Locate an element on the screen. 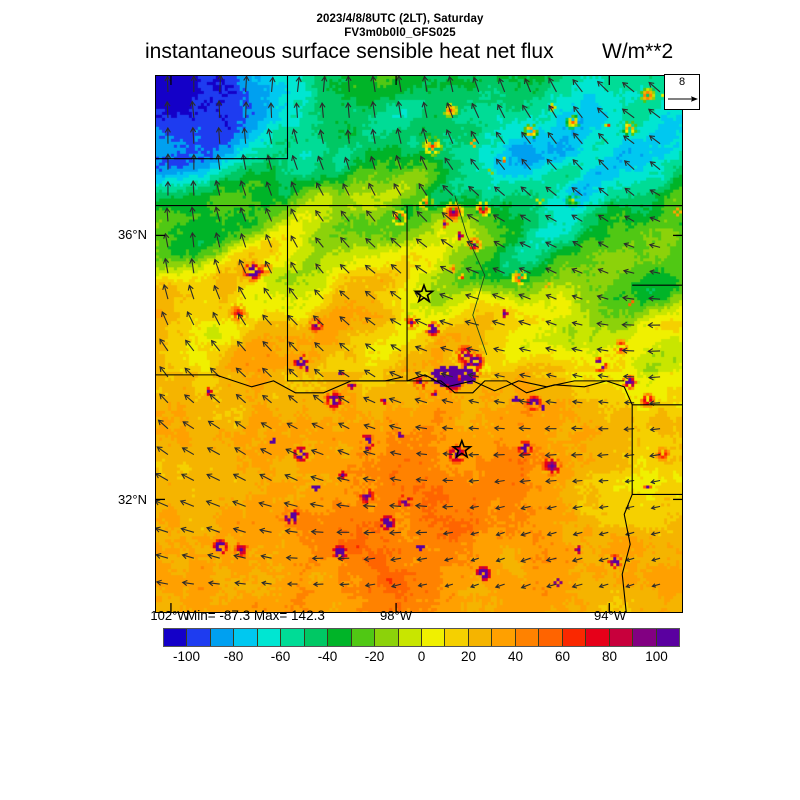  lat-label-36n: 36°N is located at coordinates (132, 234).